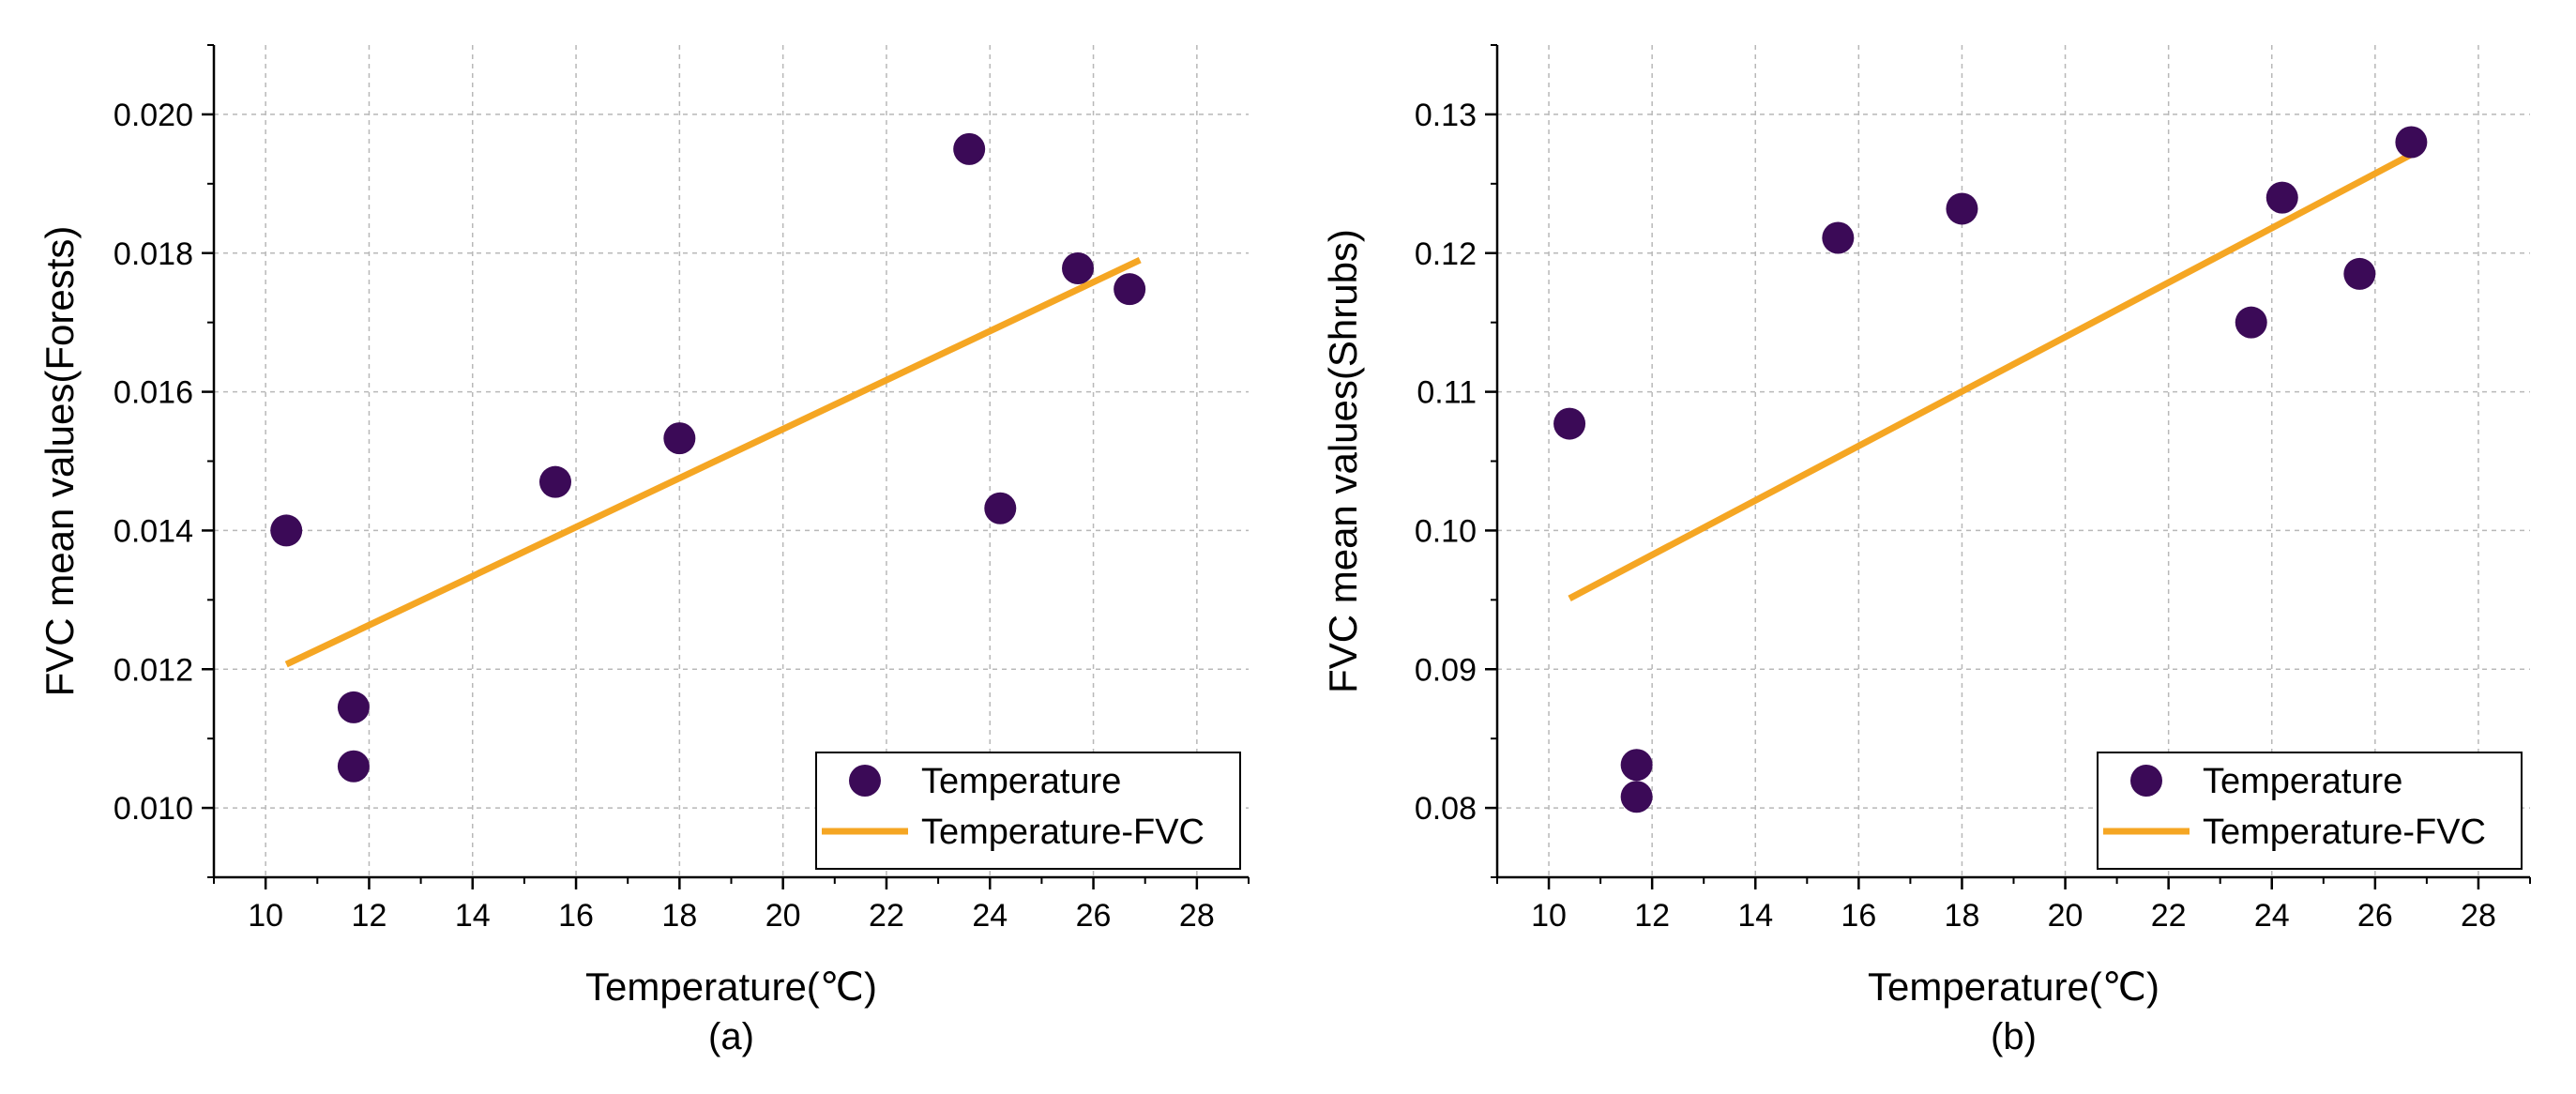 The height and width of the screenshot is (1094, 2576). Describe the element at coordinates (60, 462) in the screenshot. I see `y-axis-title: FVC mean values(Forests)` at that location.